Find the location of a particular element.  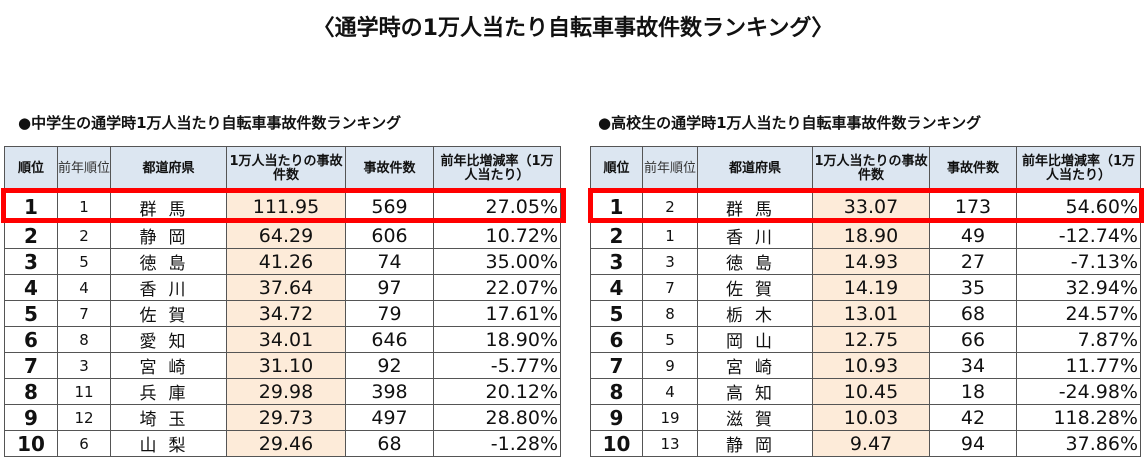

highlight-box-junior-high is located at coordinates (283, 205).